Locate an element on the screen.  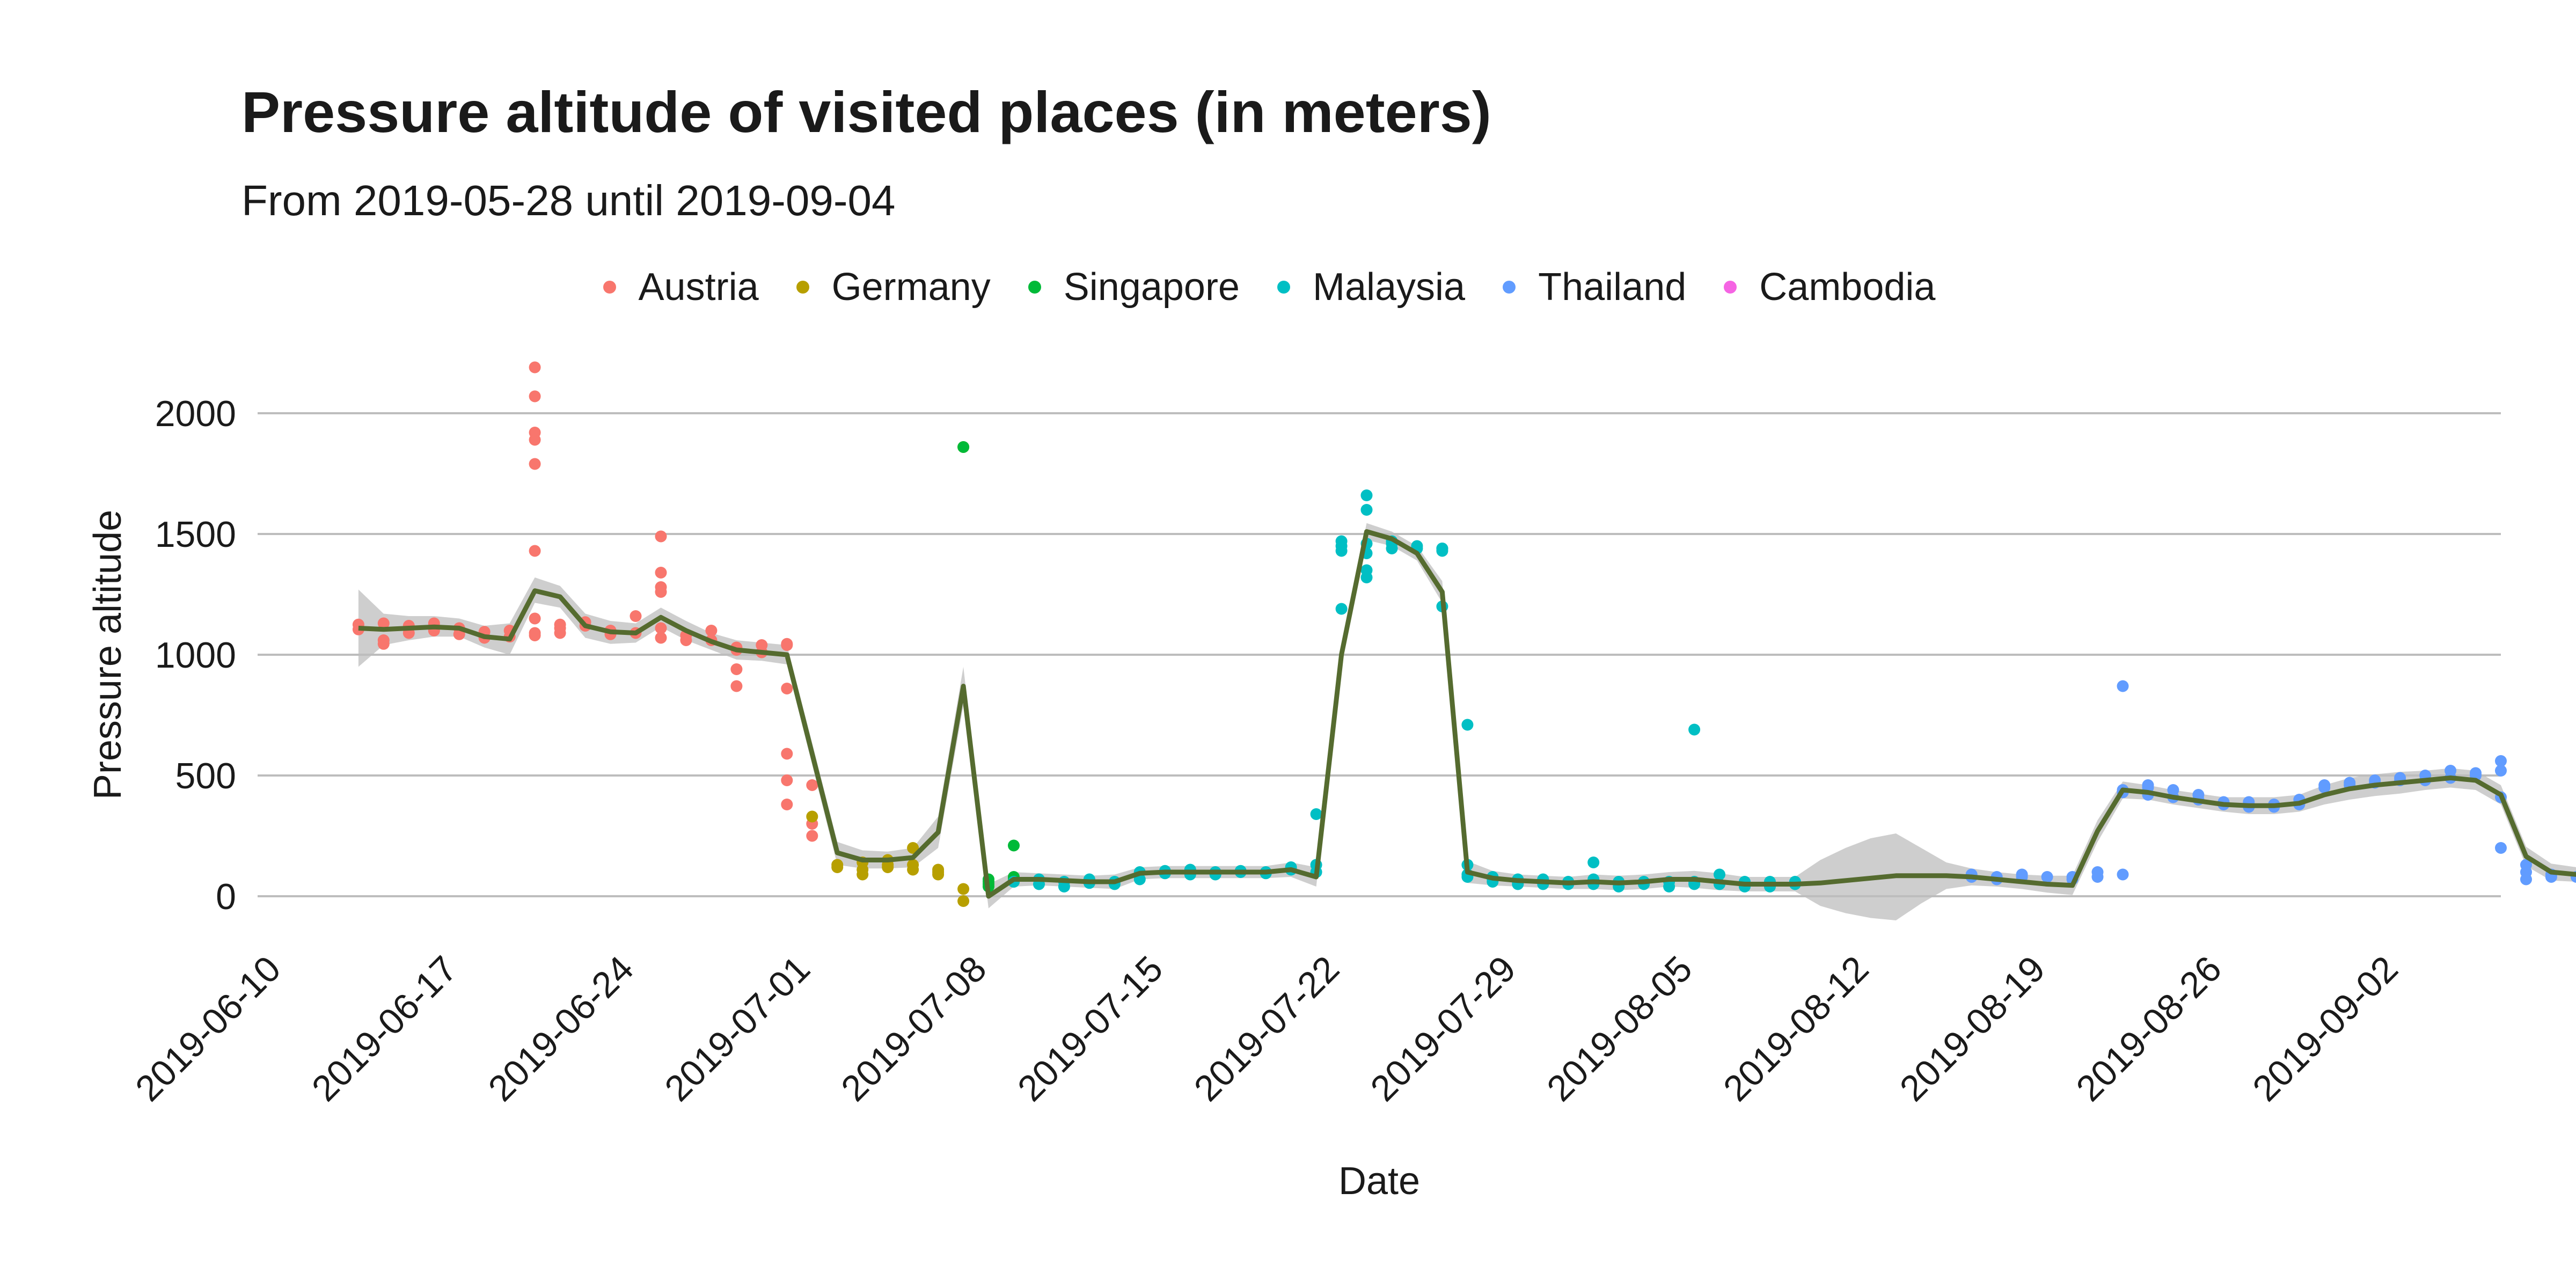
chart-subtitle: From 2019-05-28 until 2019-09-04 is located at coordinates (568, 200).